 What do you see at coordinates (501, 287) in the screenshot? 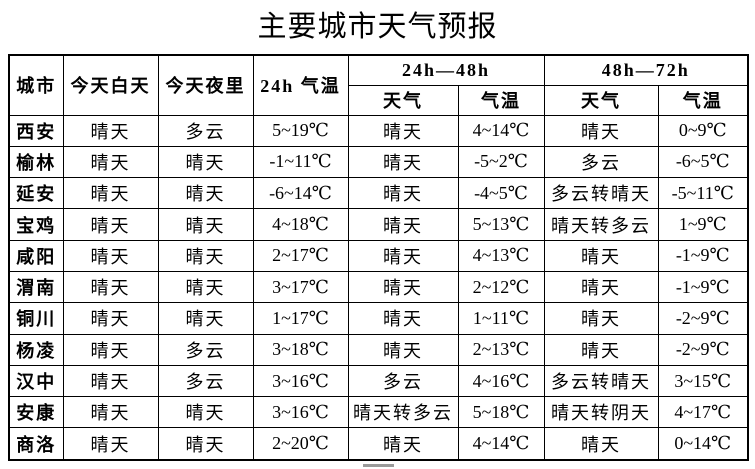
I see `temp-24-48-cell: 2~12℃` at bounding box center [501, 287].